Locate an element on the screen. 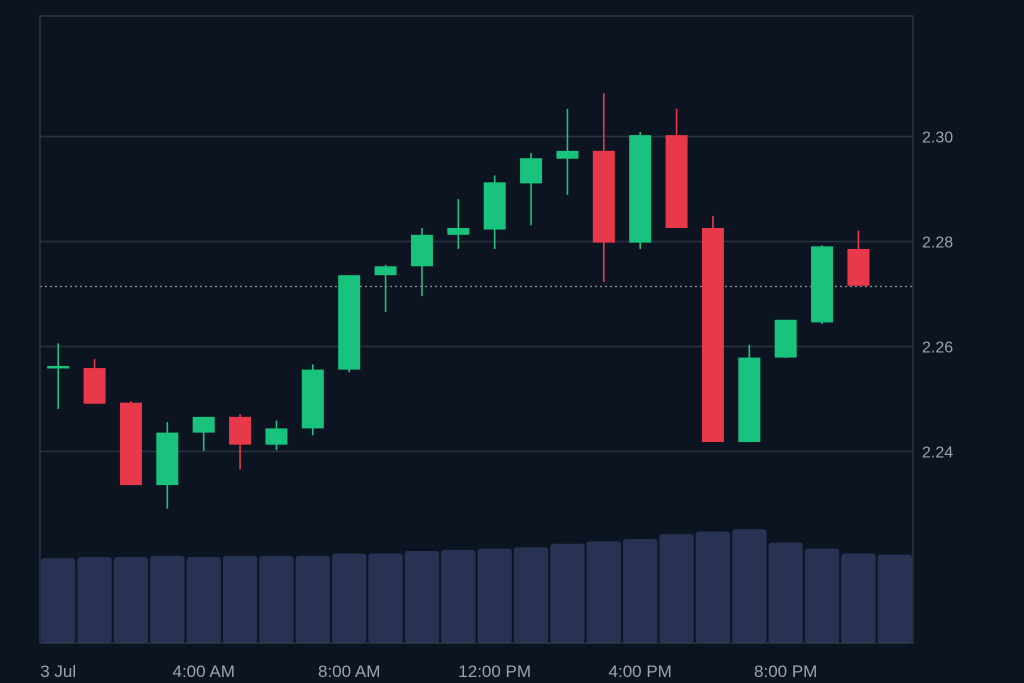 The width and height of the screenshot is (1024, 683). y-tick-label: 2.30 is located at coordinates (937, 138).